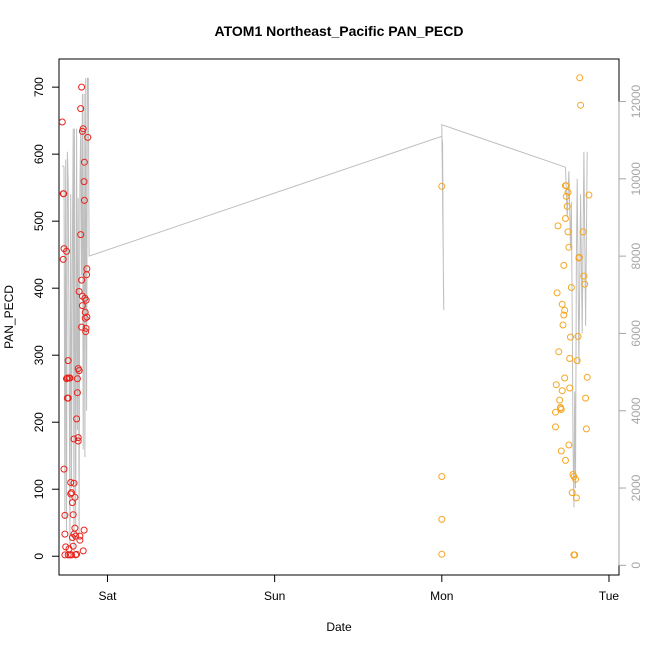 Image resolution: width=650 pixels, height=650 pixels. Describe the element at coordinates (39, 556) in the screenshot. I see `y-tick-label: 0` at that location.